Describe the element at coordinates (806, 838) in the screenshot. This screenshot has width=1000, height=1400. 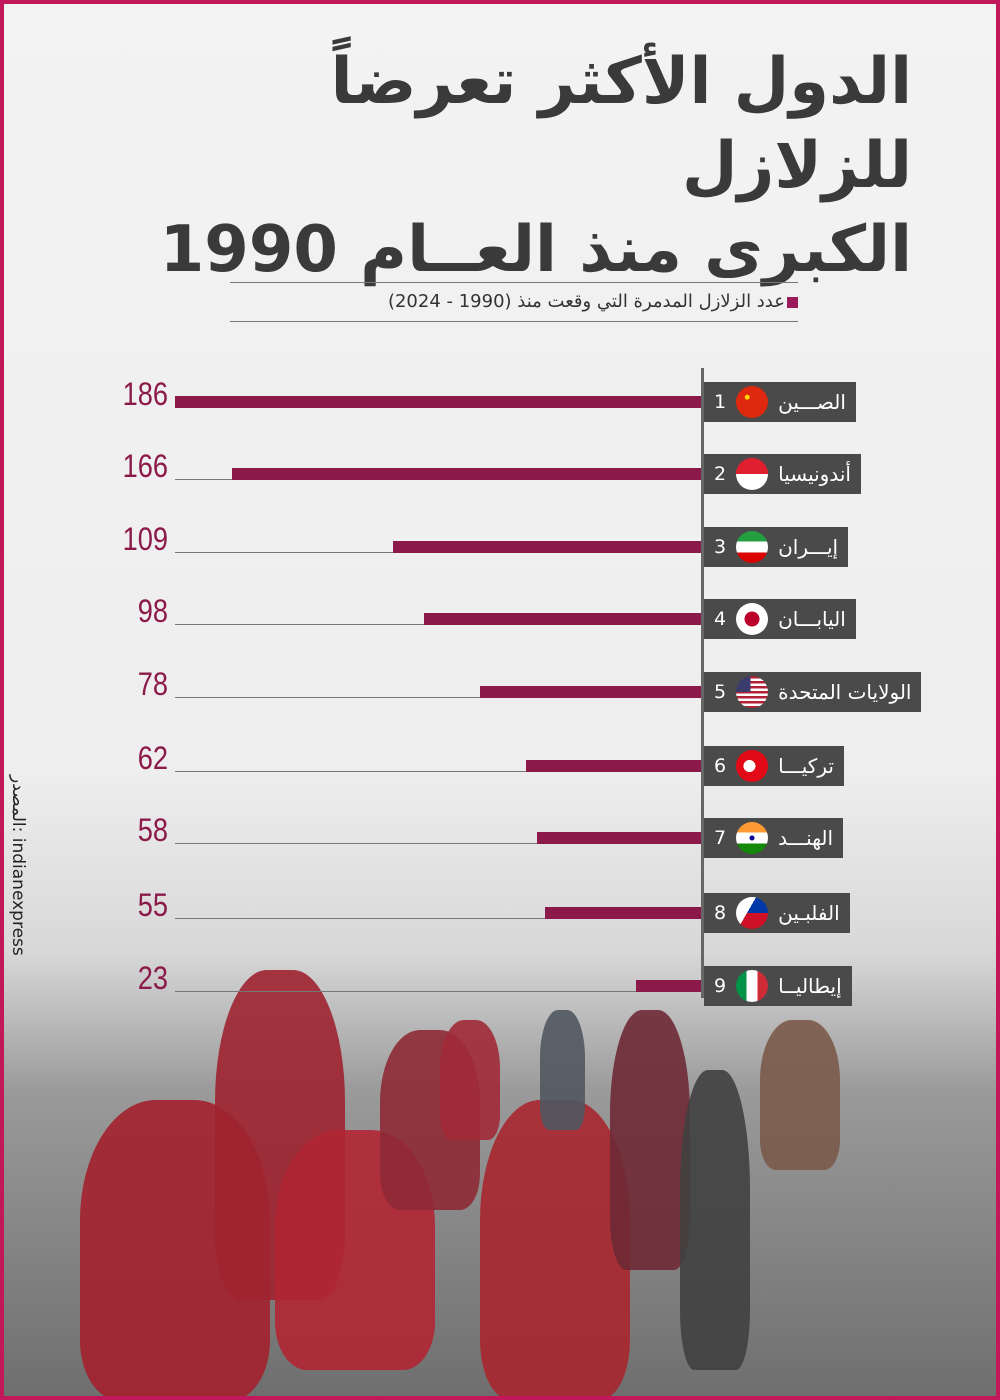
I see `country-name: الهنـــد` at that location.